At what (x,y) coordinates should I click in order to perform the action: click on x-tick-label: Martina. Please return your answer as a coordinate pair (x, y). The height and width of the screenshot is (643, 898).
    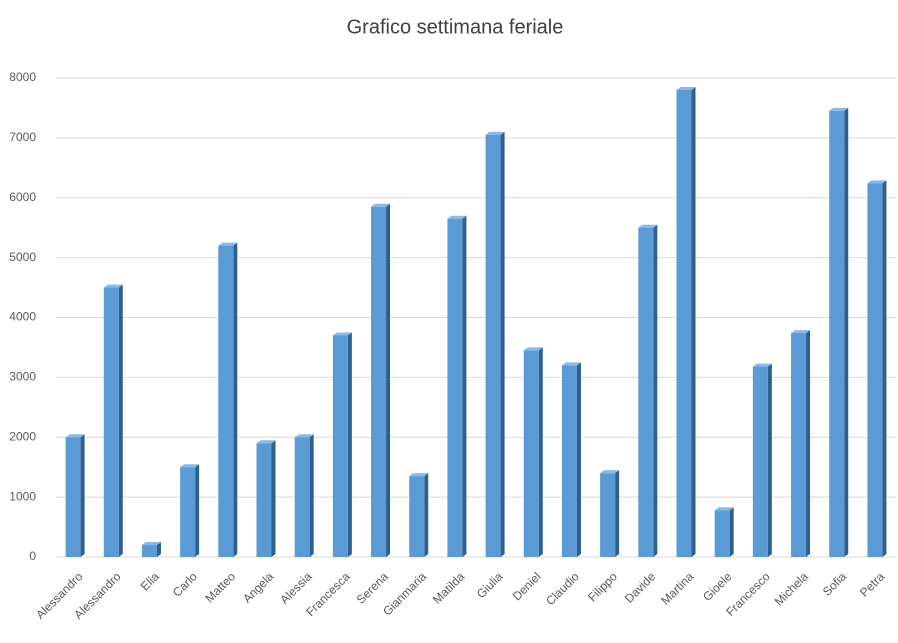
    Looking at the image, I should click on (677, 588).